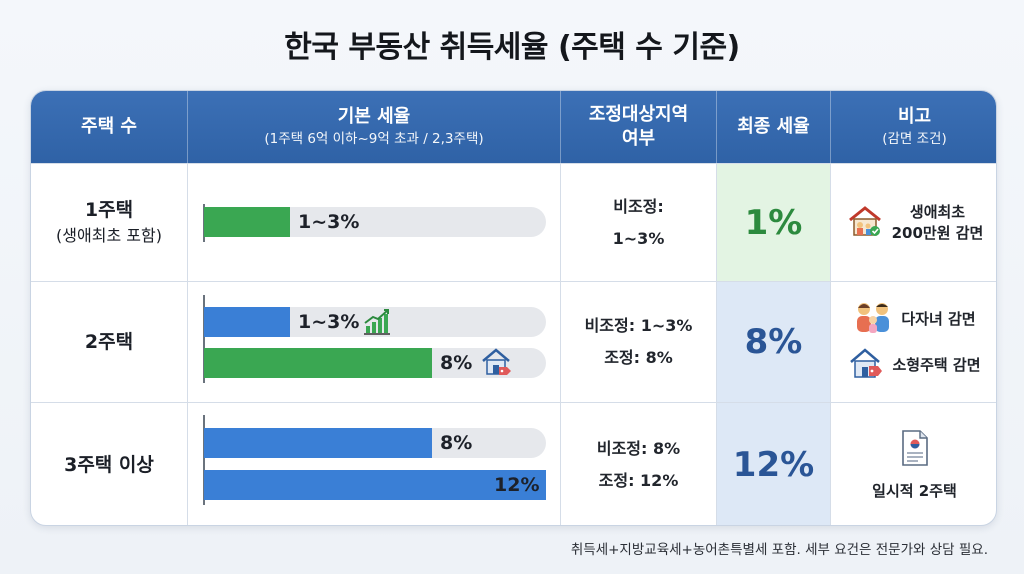 This screenshot has width=1024, height=574. What do you see at coordinates (638, 114) in the screenshot?
I see `header-adjusted-area-line1: 조정대상지역` at bounding box center [638, 114].